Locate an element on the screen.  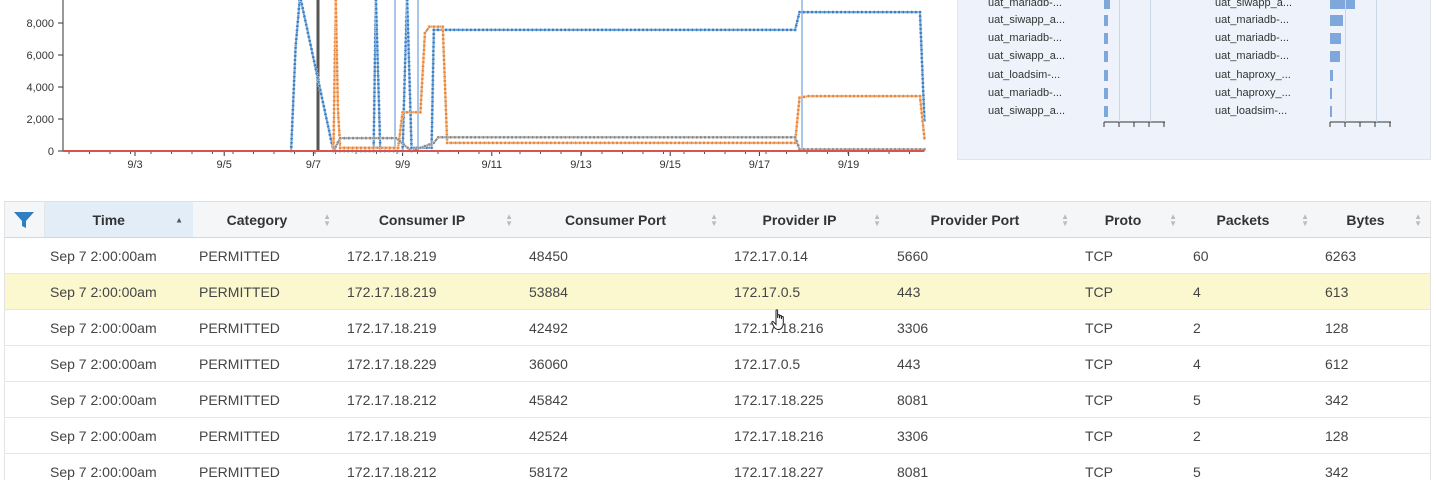
column-header-provider-ip: Provider IP ▲ ▼ is located at coordinates (809, 219).